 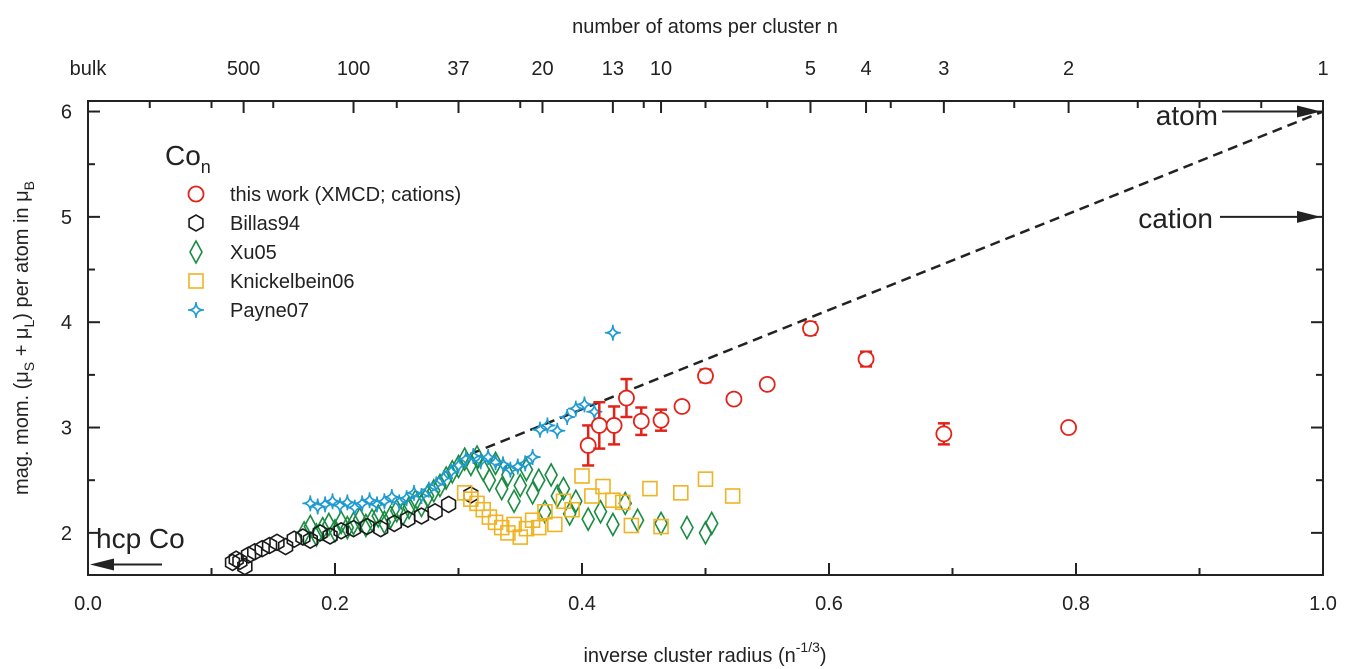 I want to click on legend-label: Payne07, so click(x=269, y=311).